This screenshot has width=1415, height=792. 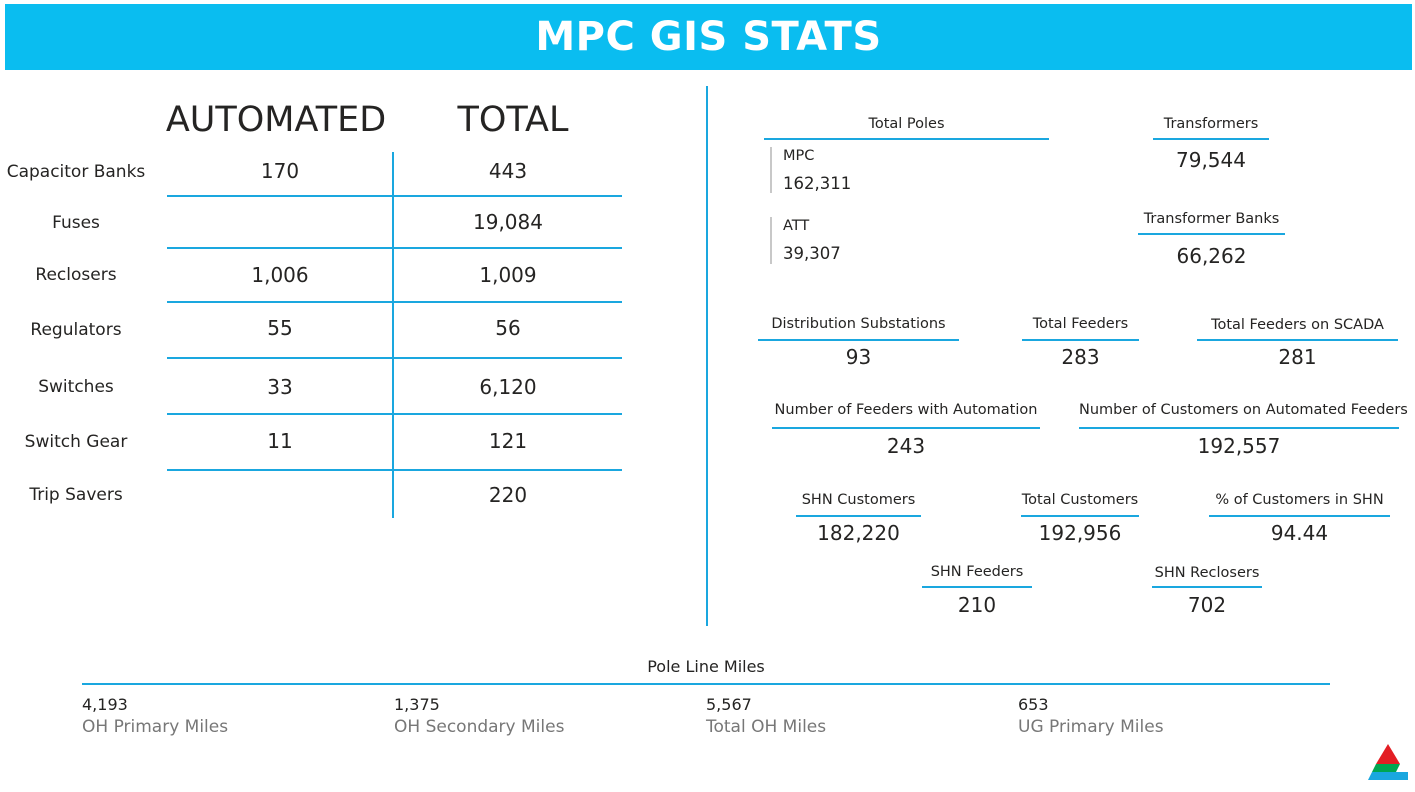 What do you see at coordinates (508, 275) in the screenshot?
I see `cell-total: 1,009` at bounding box center [508, 275].